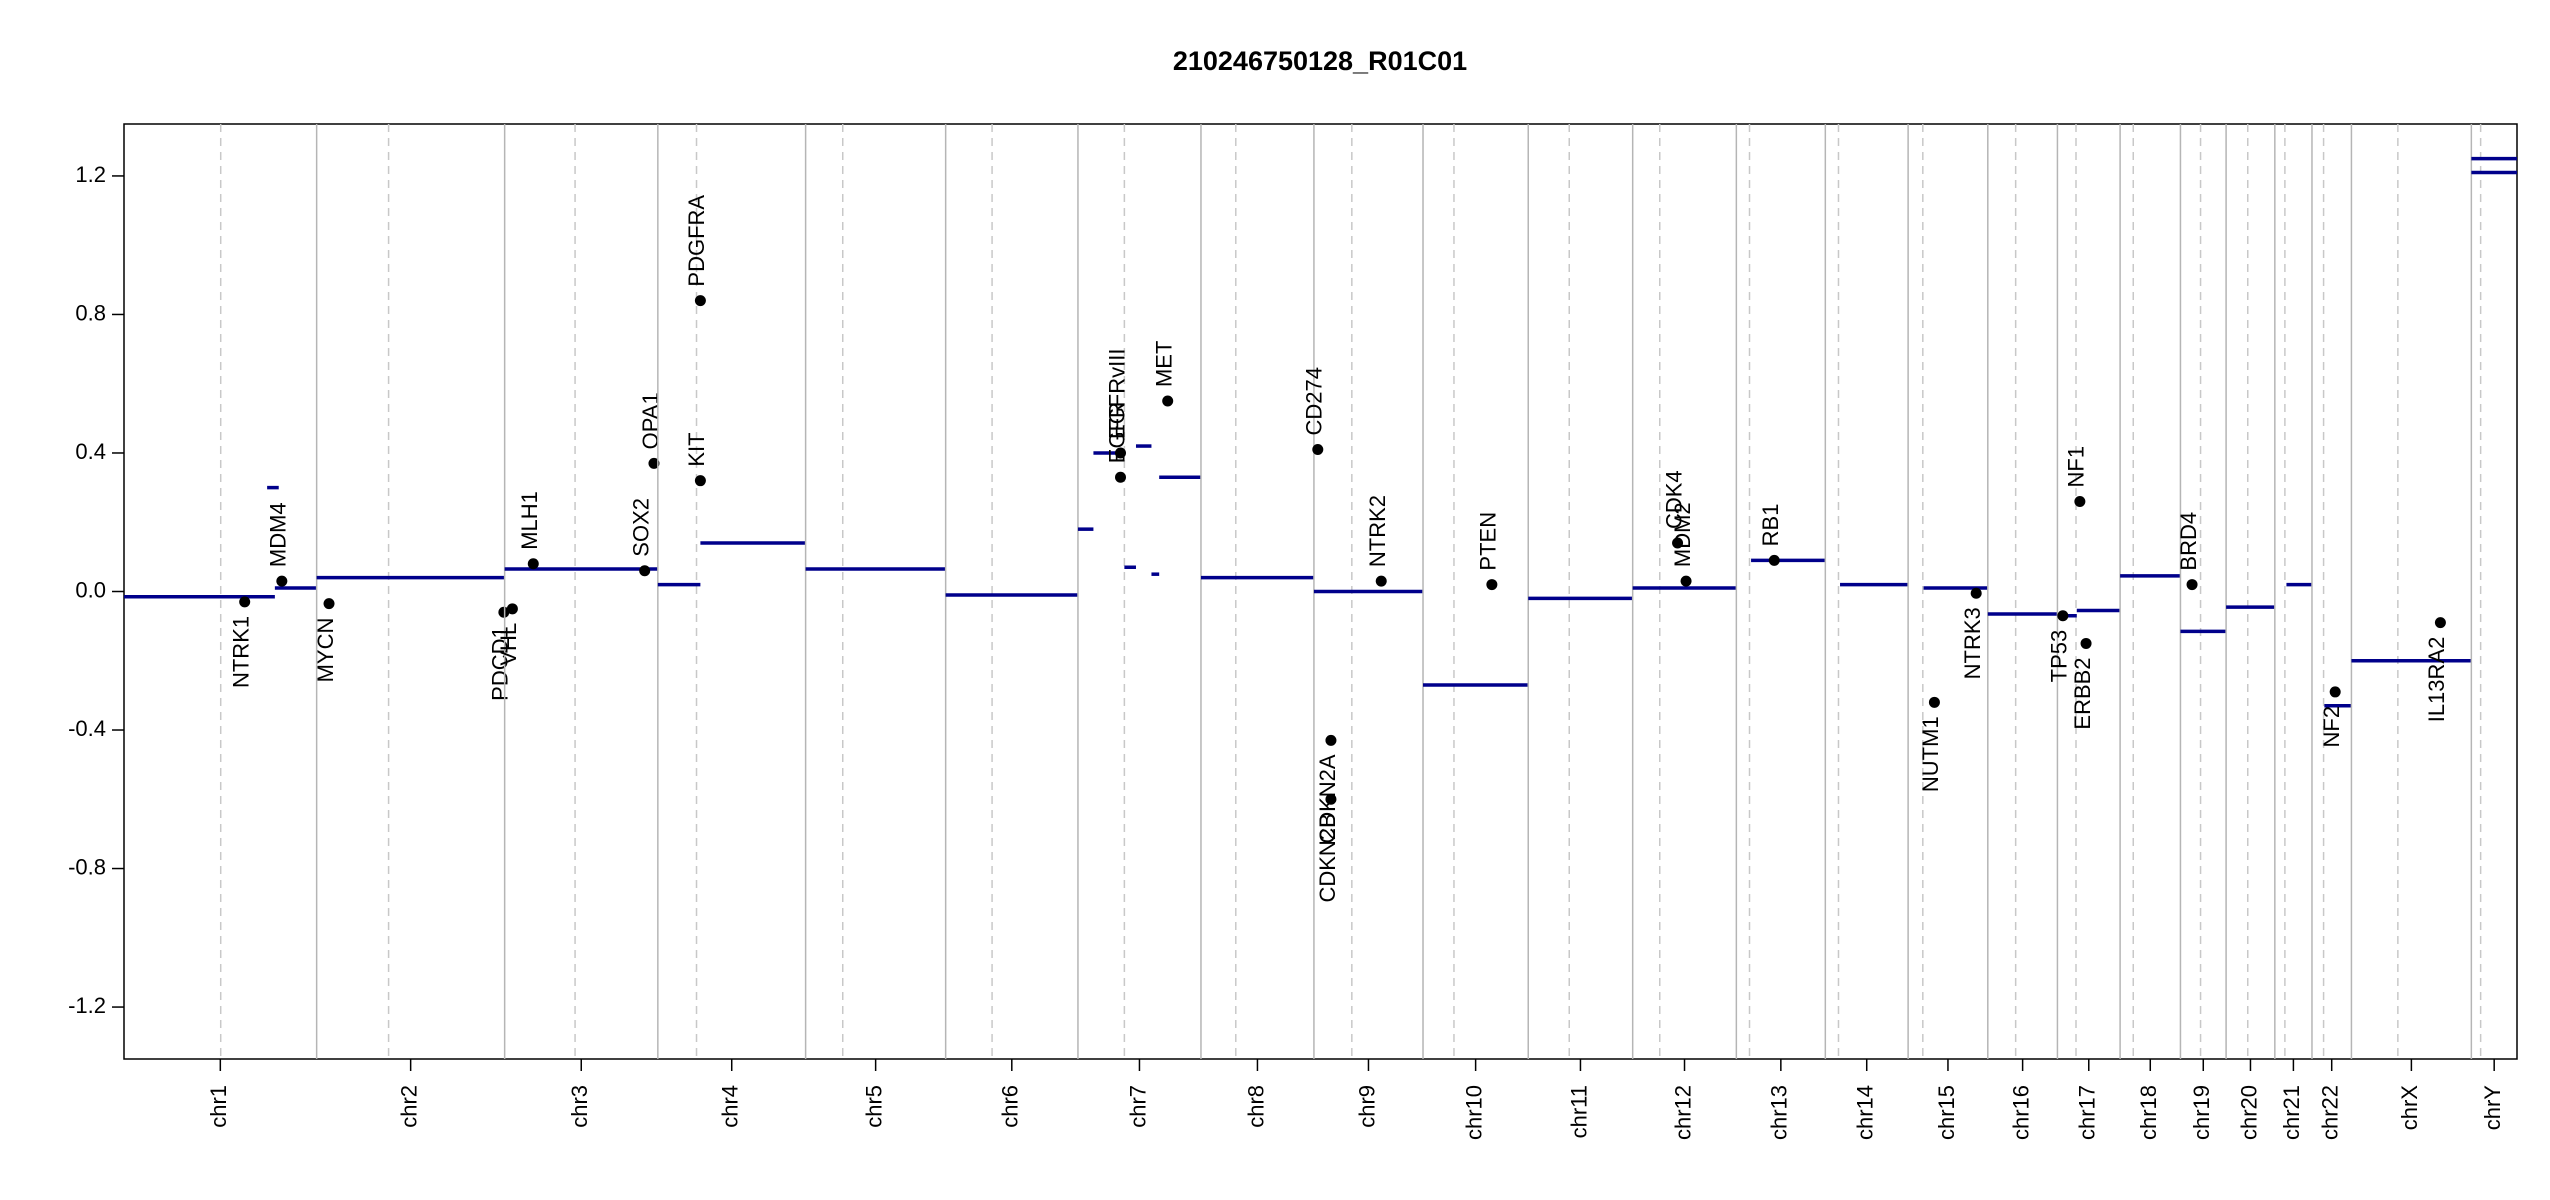 The image size is (2550, 1200). Describe the element at coordinates (1010, 1106) in the screenshot. I see `x-tick-label: chr6` at that location.